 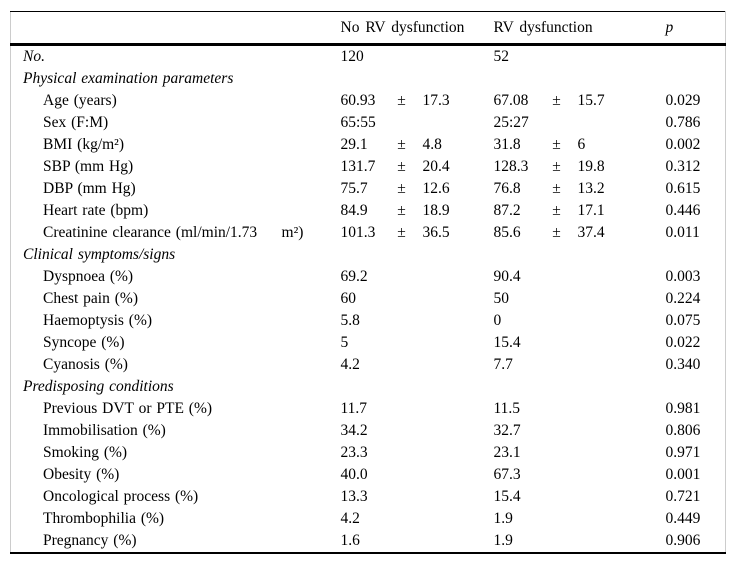 I want to click on table-header: No RV dysfunction RV dysfunction p, so click(x=368, y=28).